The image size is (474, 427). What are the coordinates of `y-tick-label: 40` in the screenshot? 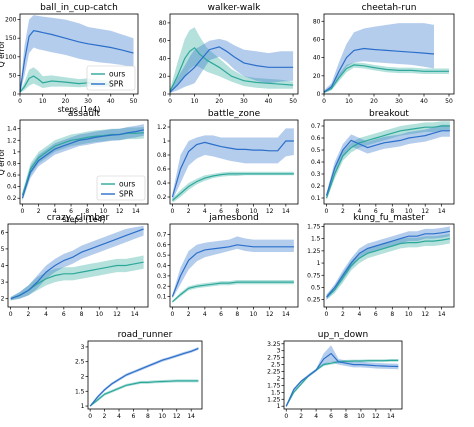 It's located at (317, 58).